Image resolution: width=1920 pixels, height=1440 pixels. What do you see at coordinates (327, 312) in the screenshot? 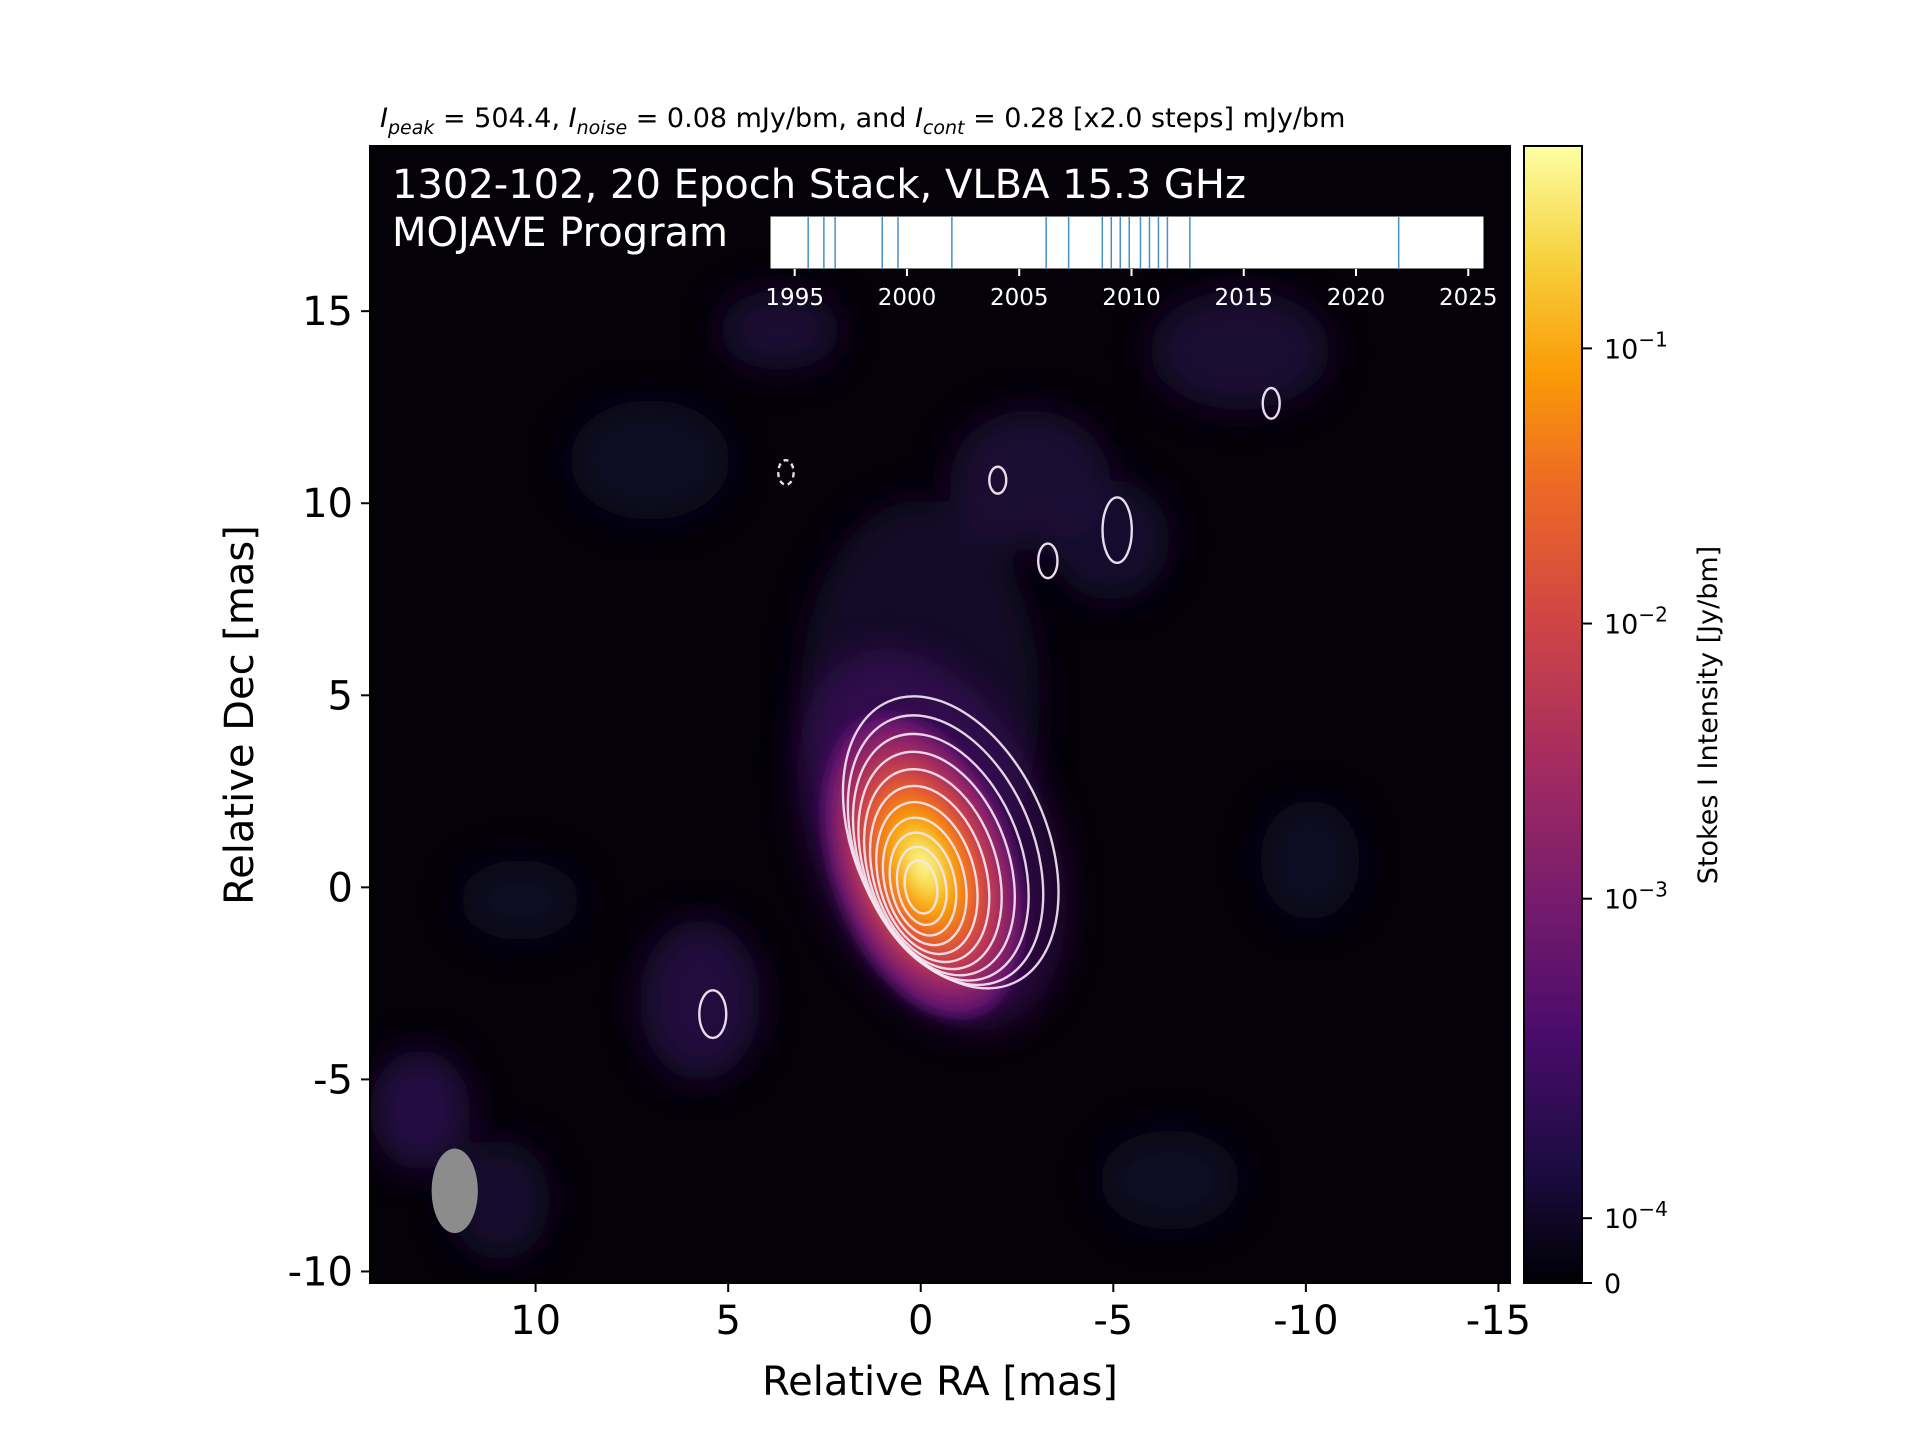
I see `y-tick-label: 15` at bounding box center [327, 312].